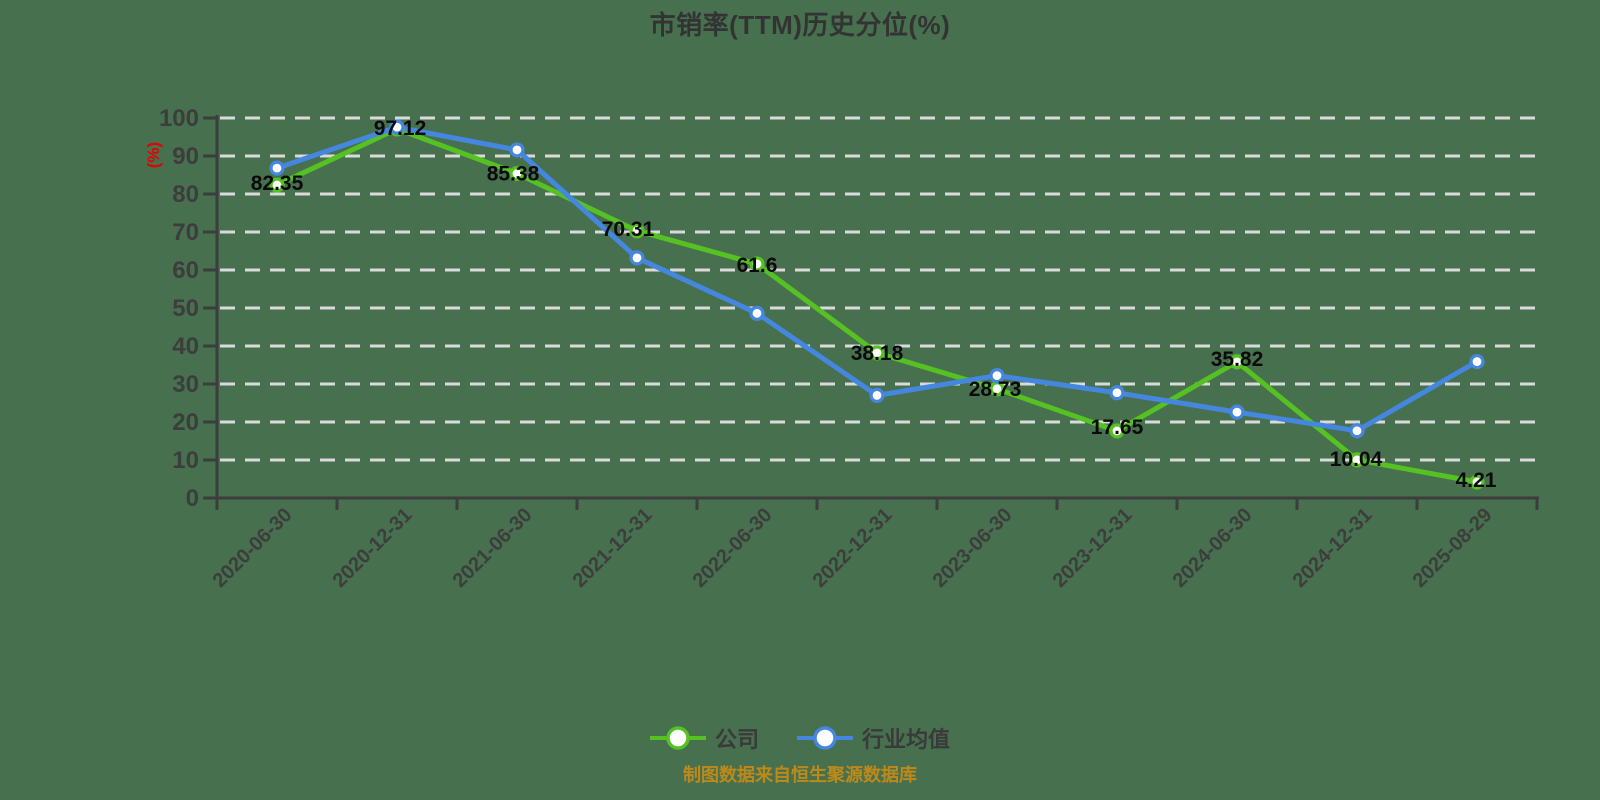  What do you see at coordinates (192, 498) in the screenshot?
I see `y-tick-label: 0` at bounding box center [192, 498].